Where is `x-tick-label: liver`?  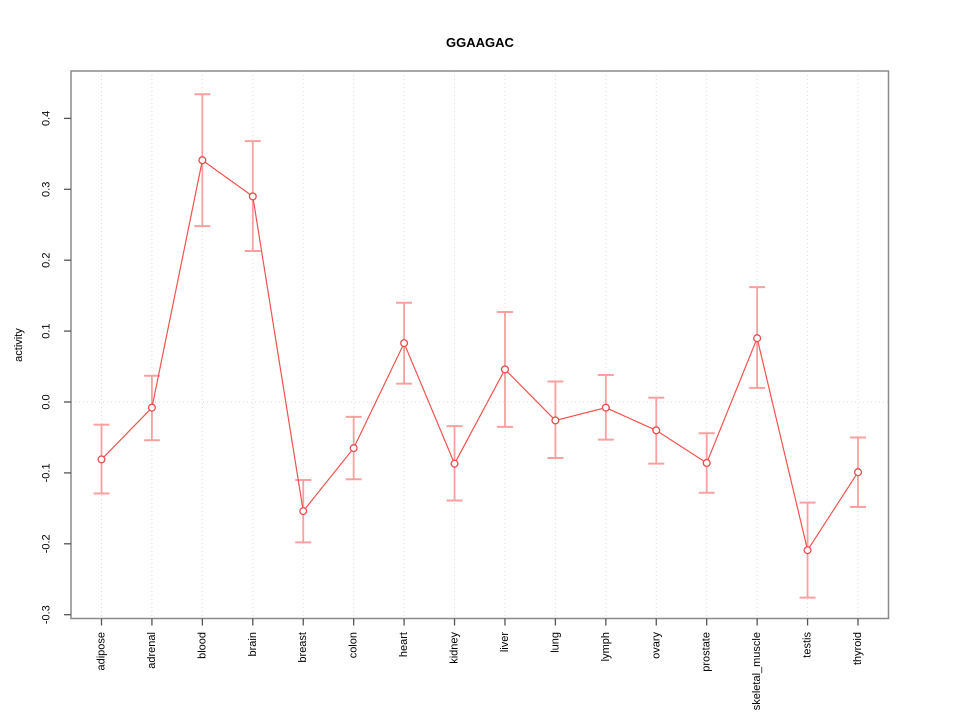 x-tick-label: liver is located at coordinates (505, 642).